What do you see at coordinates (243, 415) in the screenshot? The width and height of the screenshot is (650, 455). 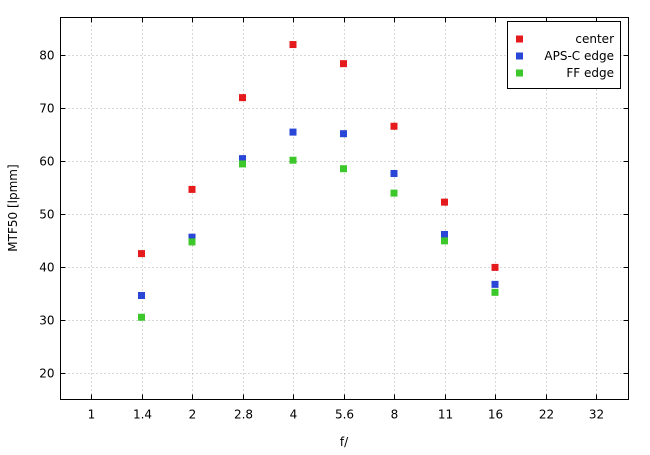 I see `x-tick-label: 2.8` at bounding box center [243, 415].